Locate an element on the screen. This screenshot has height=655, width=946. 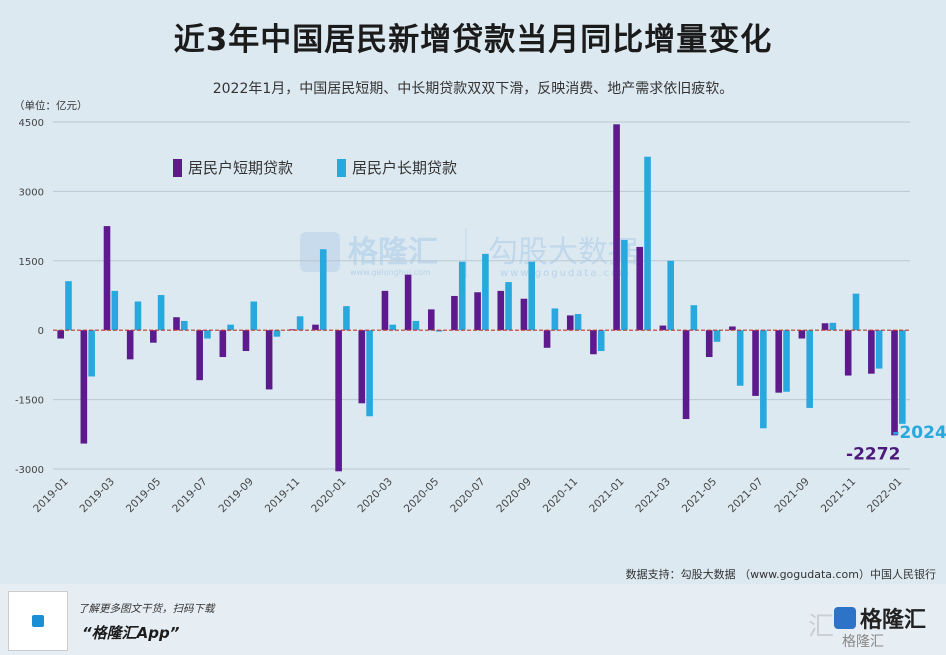
brand-name: 格隆汇 is located at coordinates (893, 620).